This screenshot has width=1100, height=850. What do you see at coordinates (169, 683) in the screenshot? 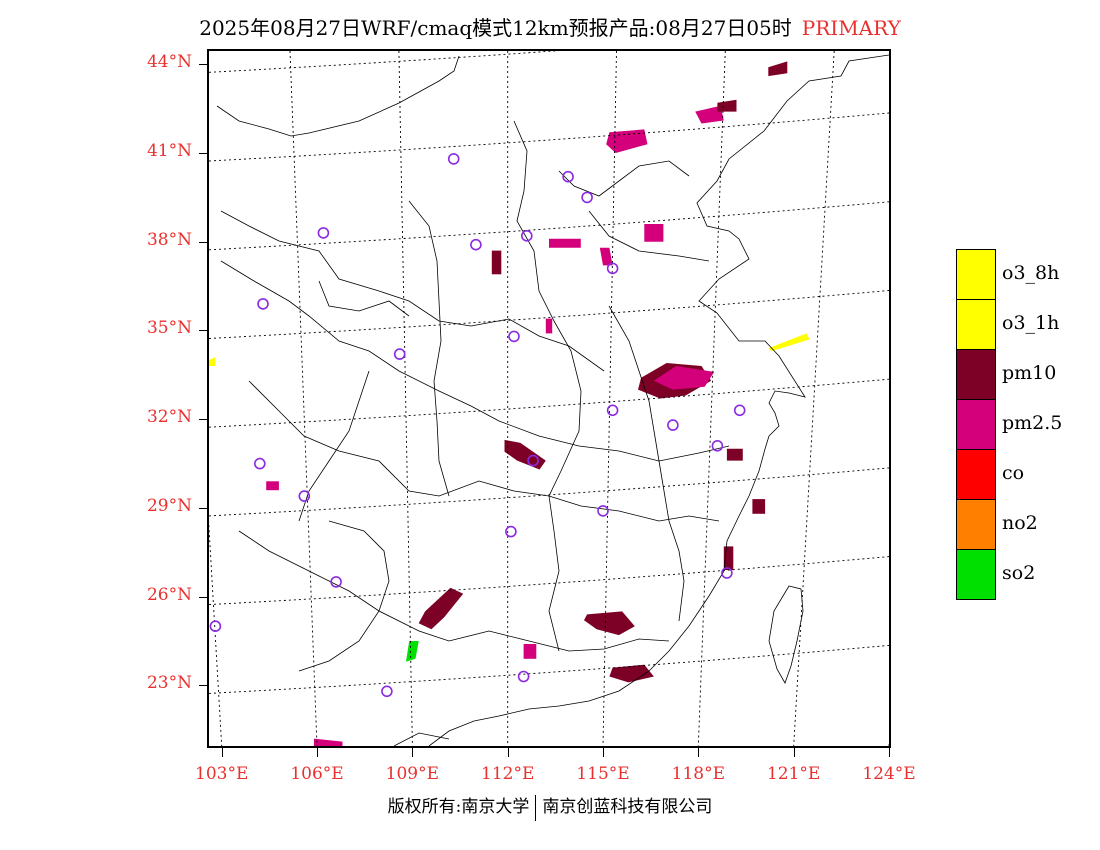
I see `lat-tick-label: 23°N` at bounding box center [169, 683].